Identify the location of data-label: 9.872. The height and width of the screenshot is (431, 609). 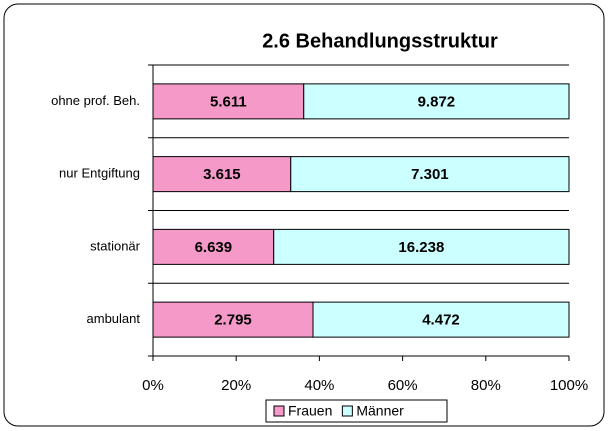
(437, 101).